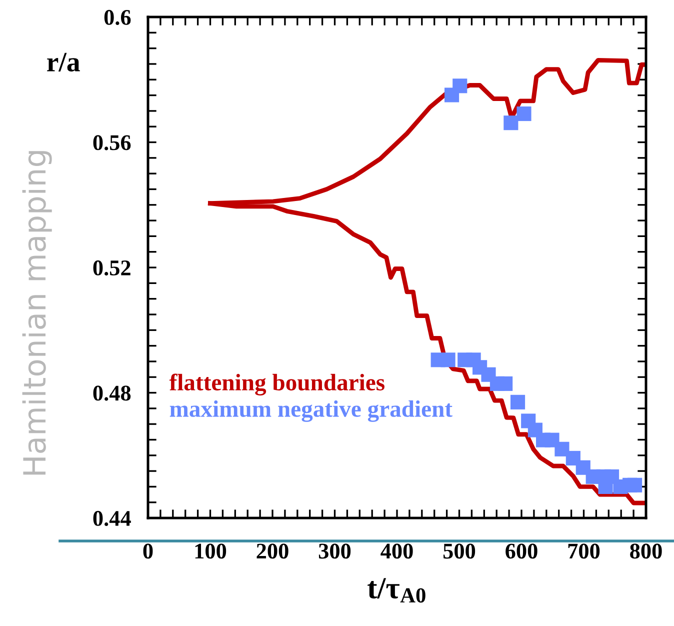  I want to click on text: Hamiltonian mapping, so click(37, 313).